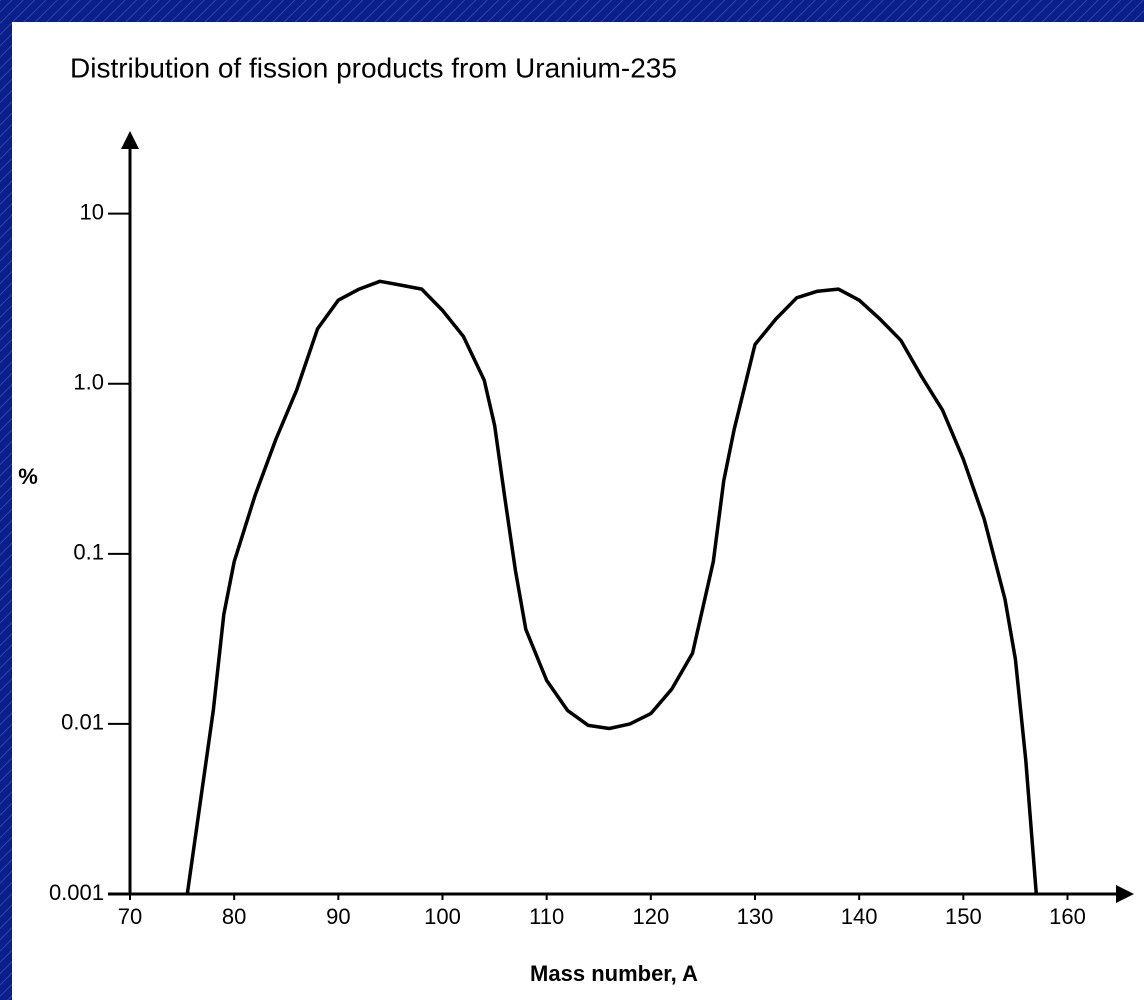 Image resolution: width=1144 pixels, height=1000 pixels. What do you see at coordinates (338, 916) in the screenshot?
I see `x-tick-label: 90` at bounding box center [338, 916].